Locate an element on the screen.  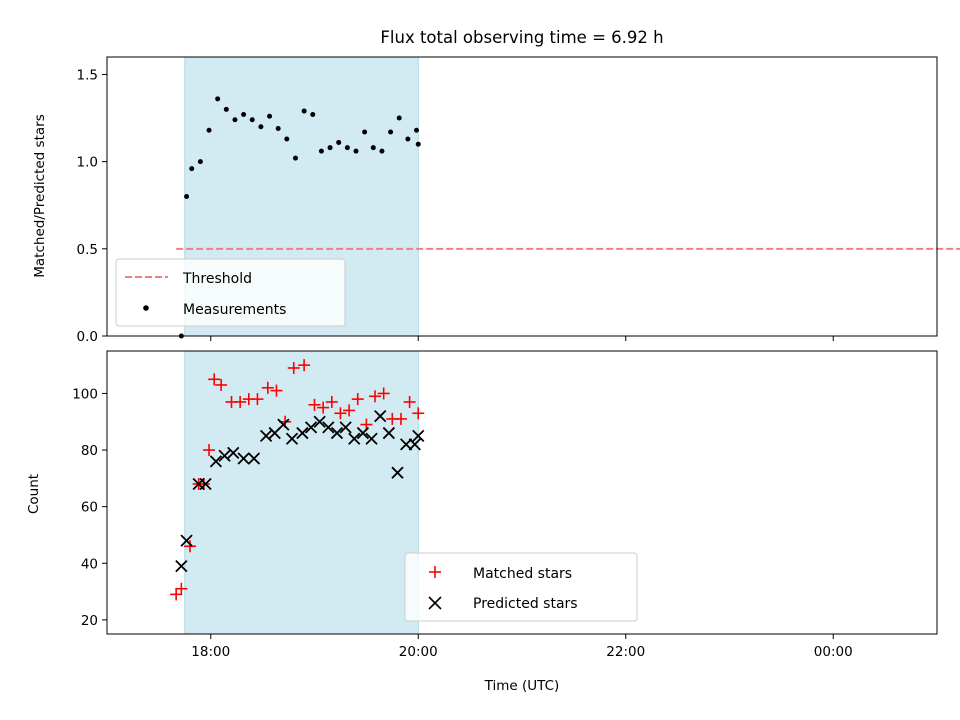
predicted-legend-swatch is located at coordinates (435, 603).